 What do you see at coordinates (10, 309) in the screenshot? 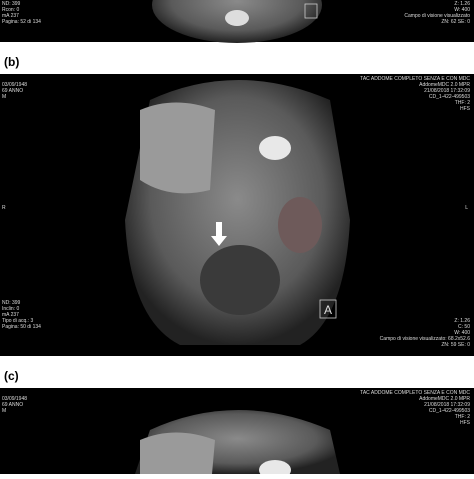
I see `overlay-text: Inclin: 0` at bounding box center [10, 309].